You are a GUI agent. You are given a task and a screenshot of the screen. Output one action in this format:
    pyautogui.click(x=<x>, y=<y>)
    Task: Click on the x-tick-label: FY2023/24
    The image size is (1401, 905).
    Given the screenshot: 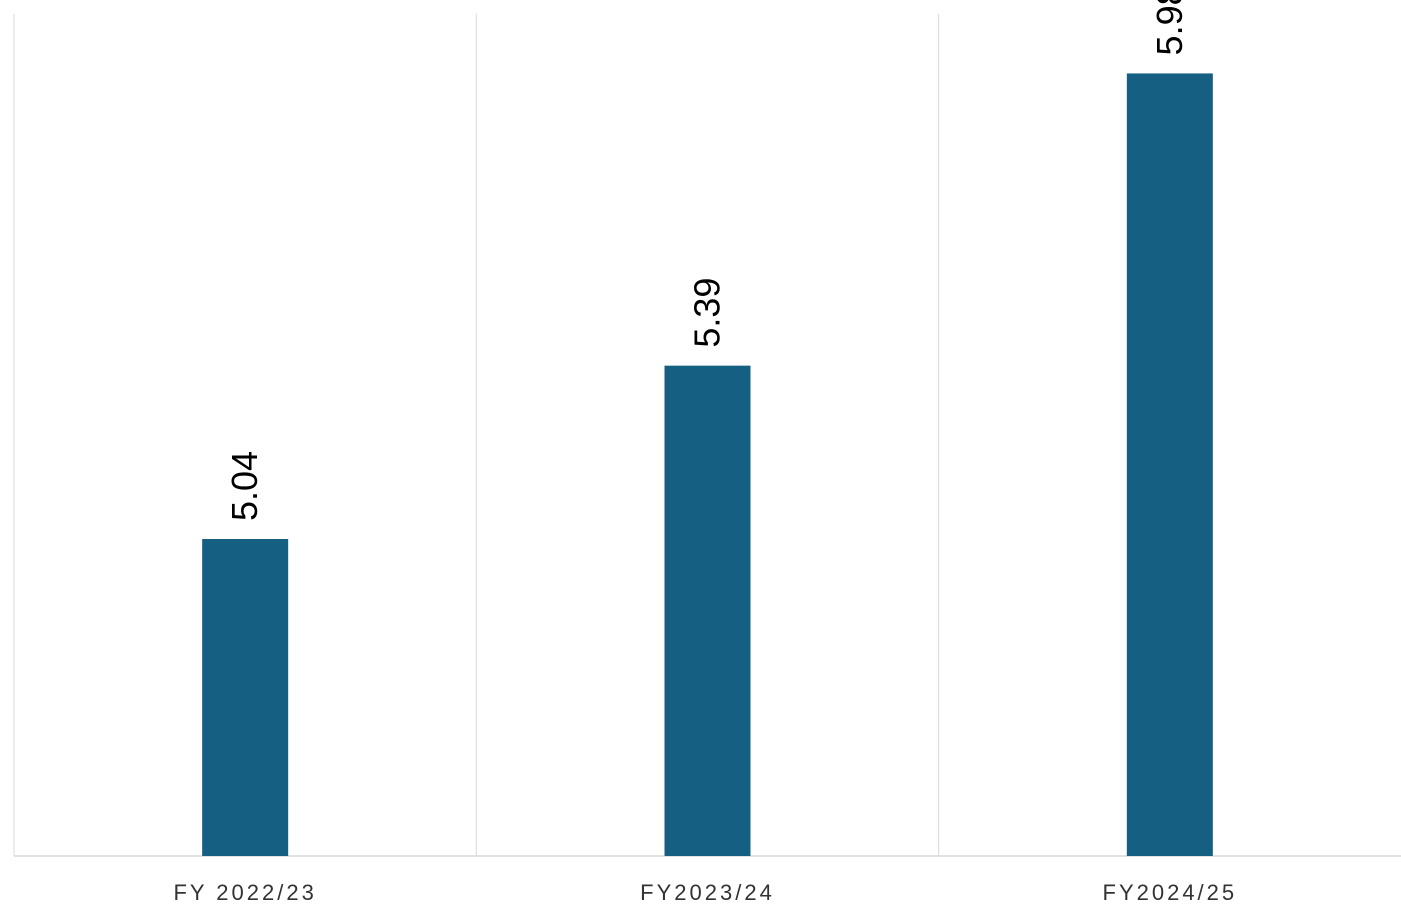 What is the action you would take?
    pyautogui.click(x=707, y=892)
    